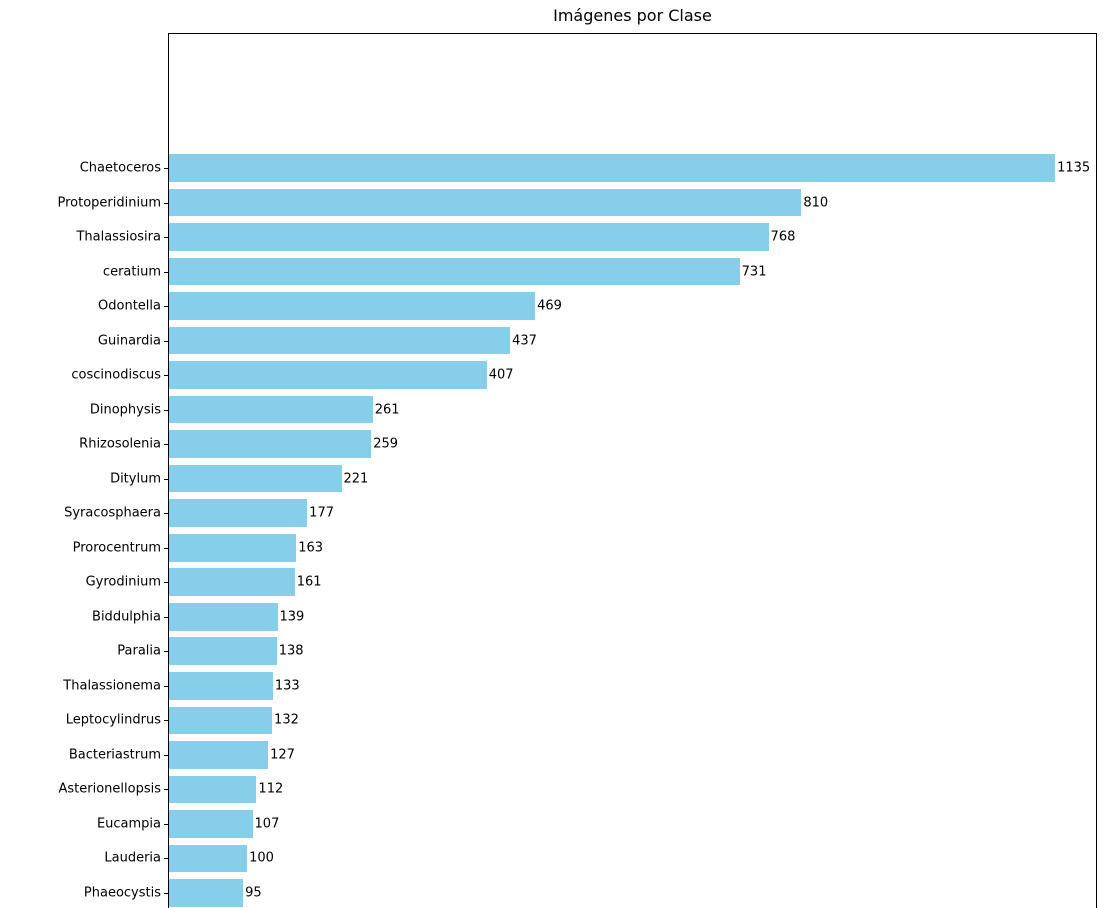 This screenshot has height=908, width=1107. I want to click on category-label: Lauderia, so click(132, 858).